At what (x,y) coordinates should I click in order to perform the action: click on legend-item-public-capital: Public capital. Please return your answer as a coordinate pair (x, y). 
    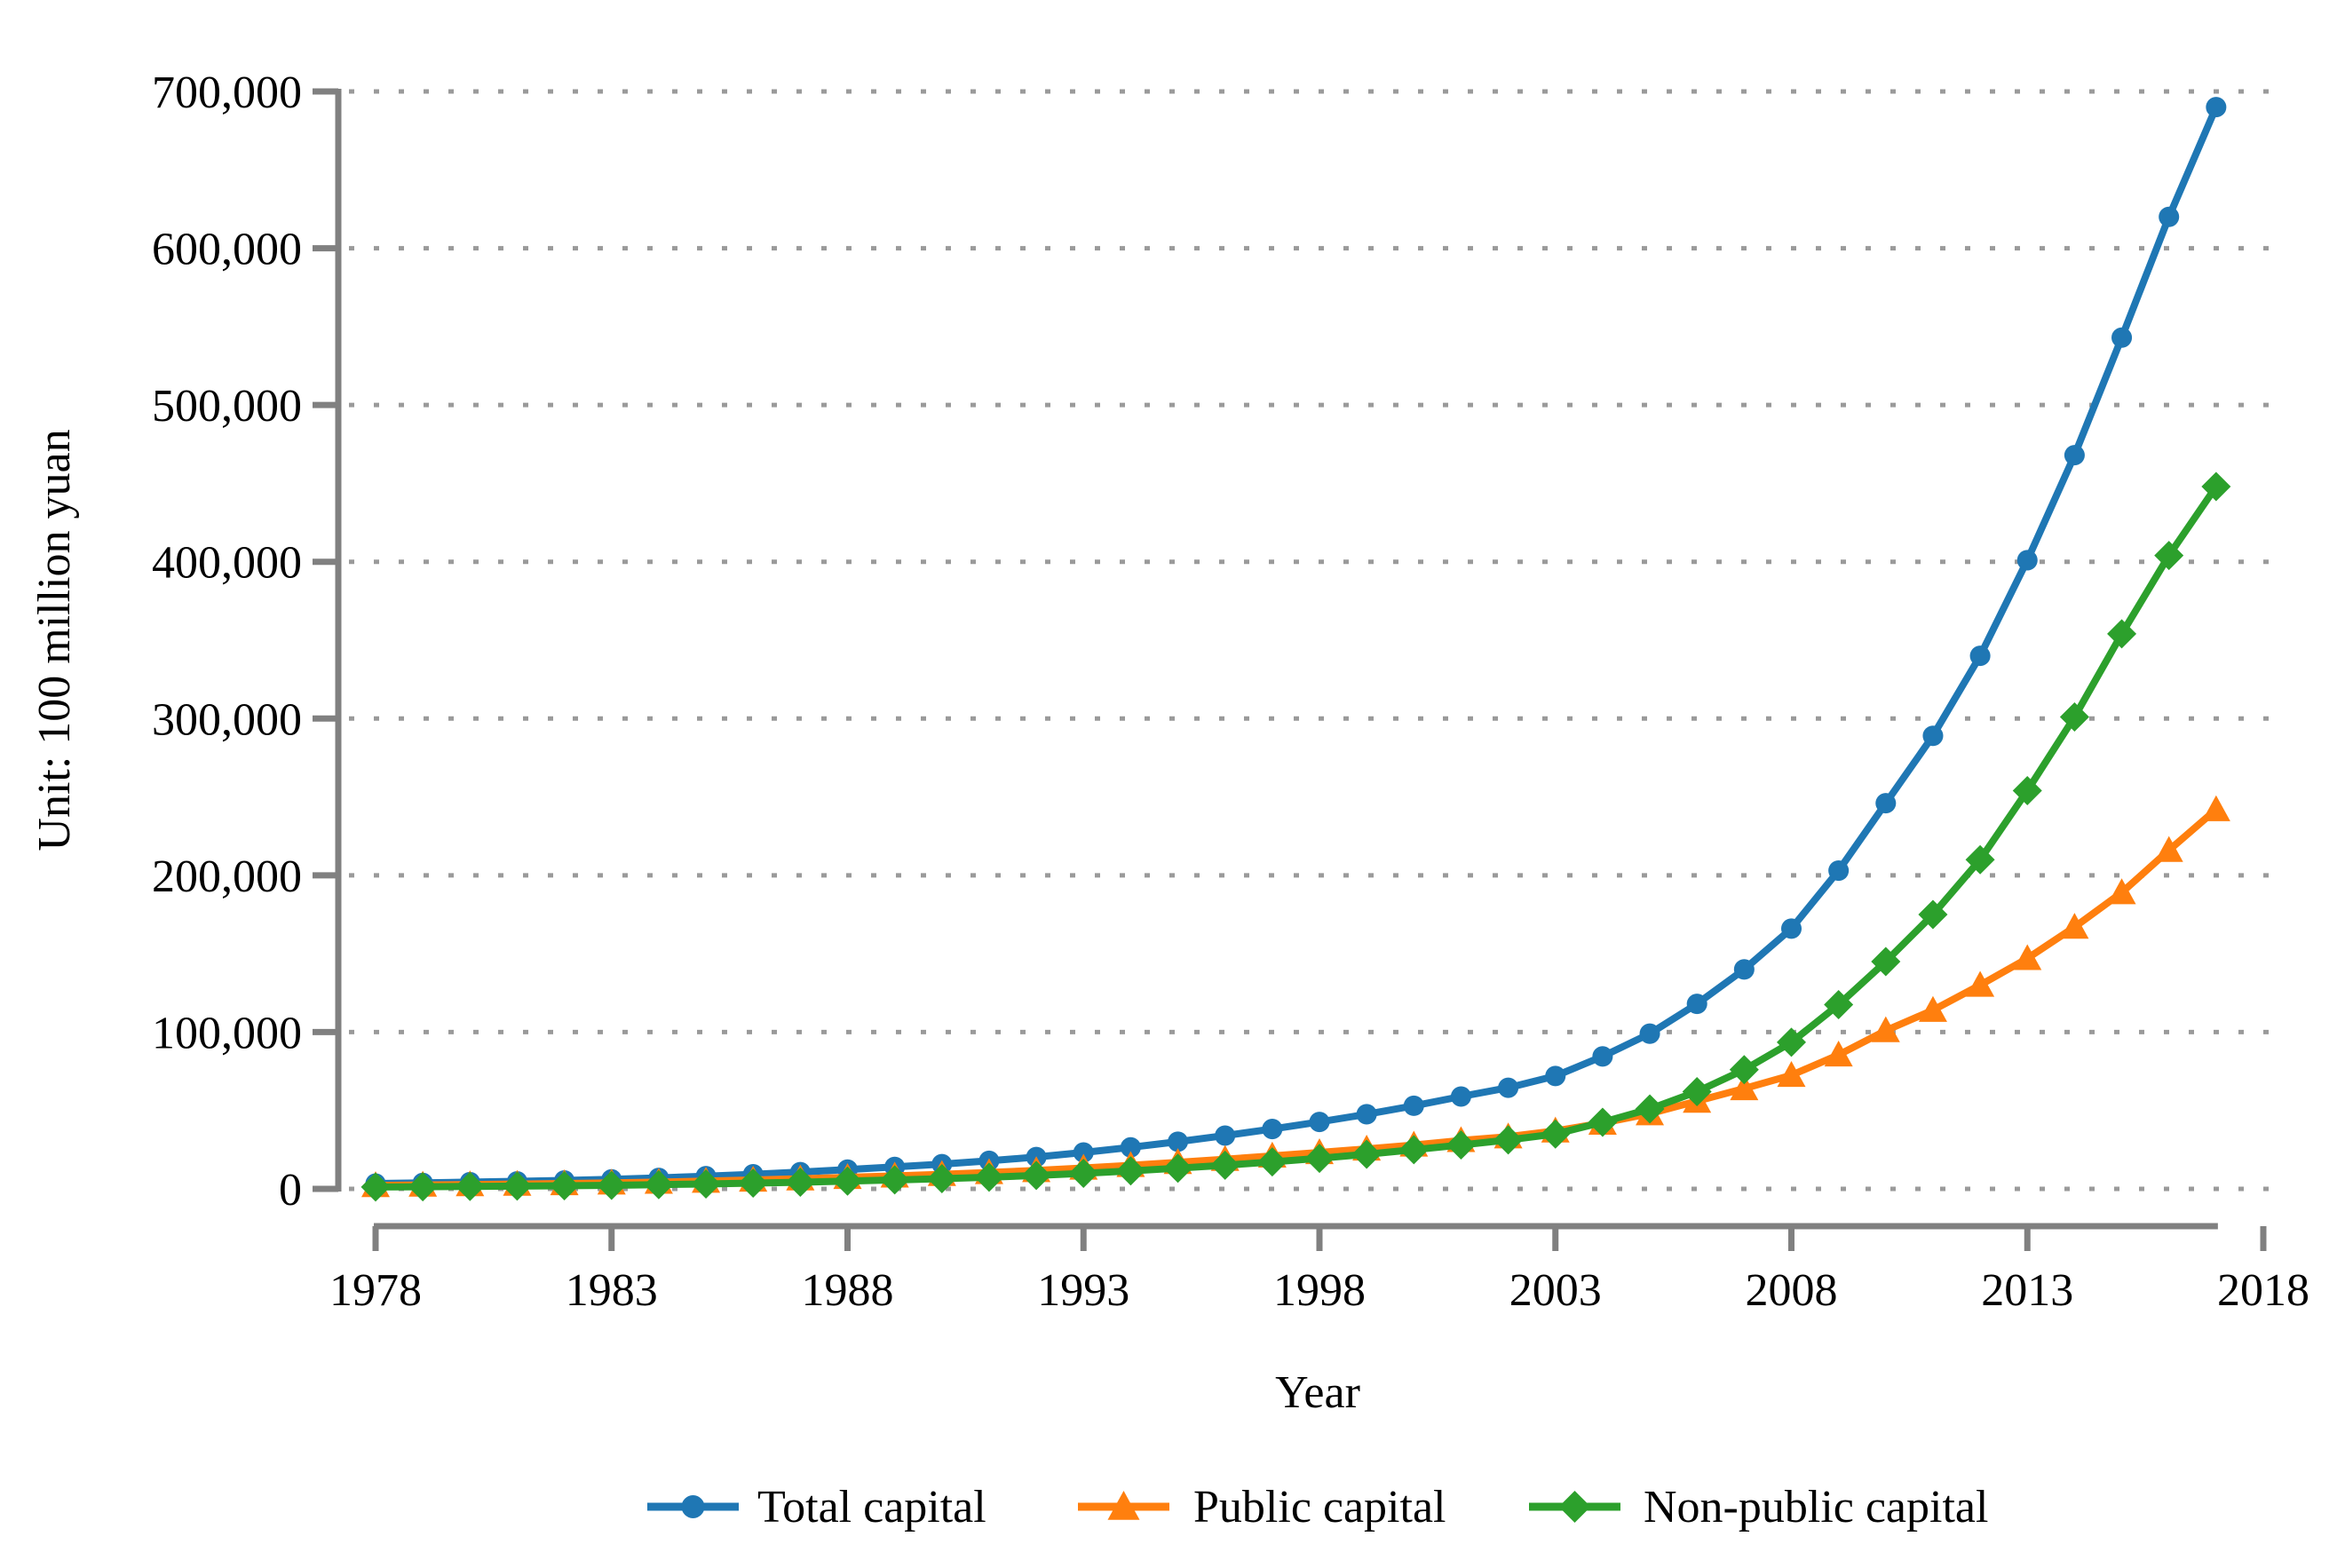
    Looking at the image, I should click on (1262, 1507).